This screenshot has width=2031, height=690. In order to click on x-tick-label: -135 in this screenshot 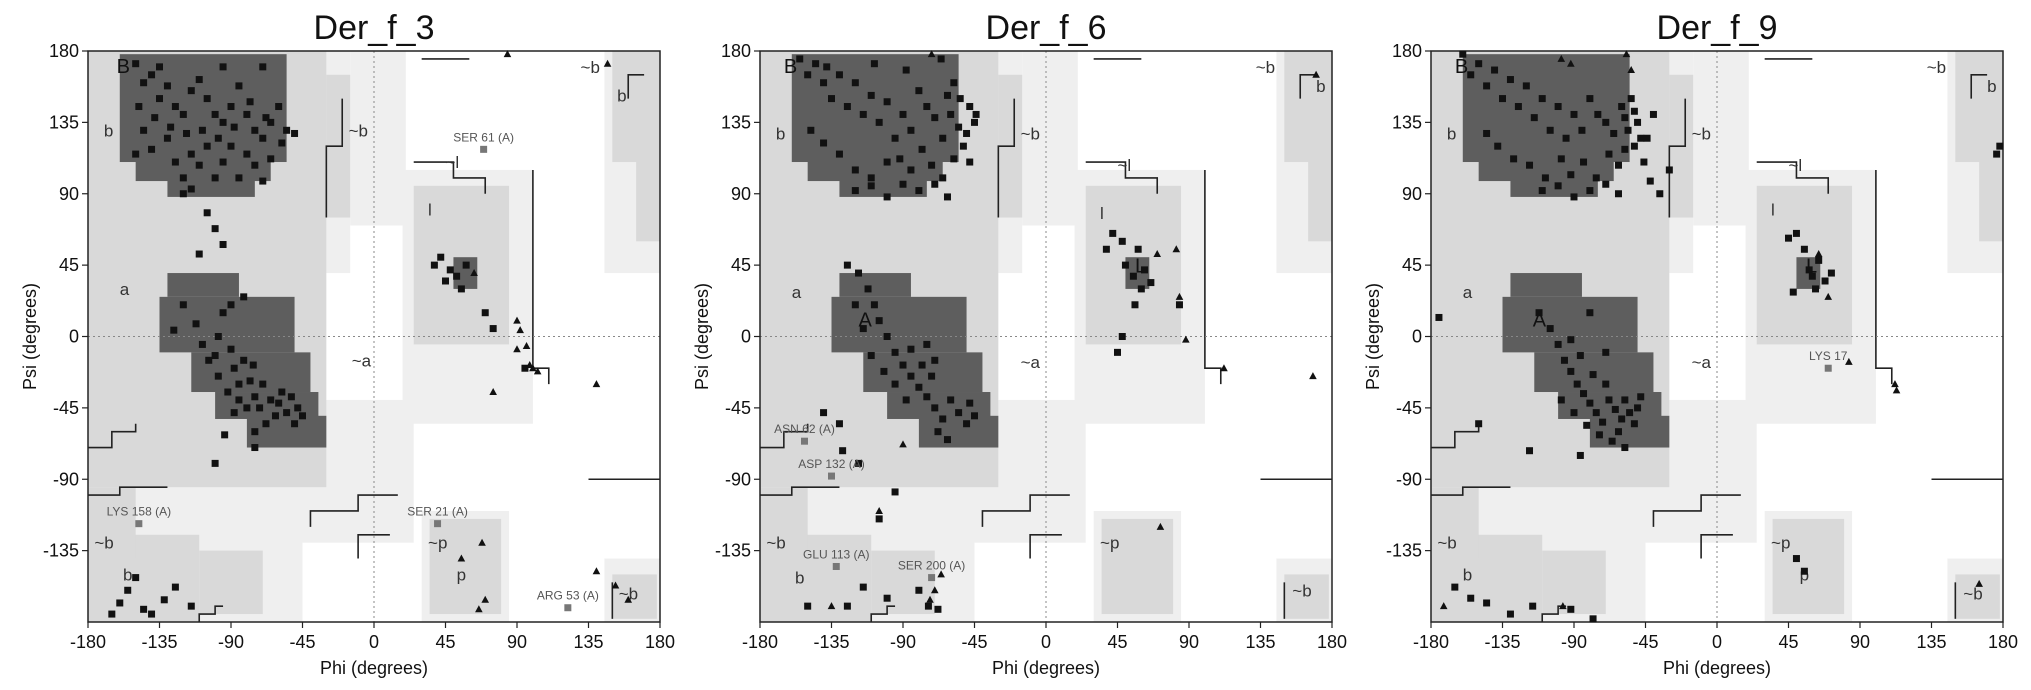, I will do `click(159, 642)`.